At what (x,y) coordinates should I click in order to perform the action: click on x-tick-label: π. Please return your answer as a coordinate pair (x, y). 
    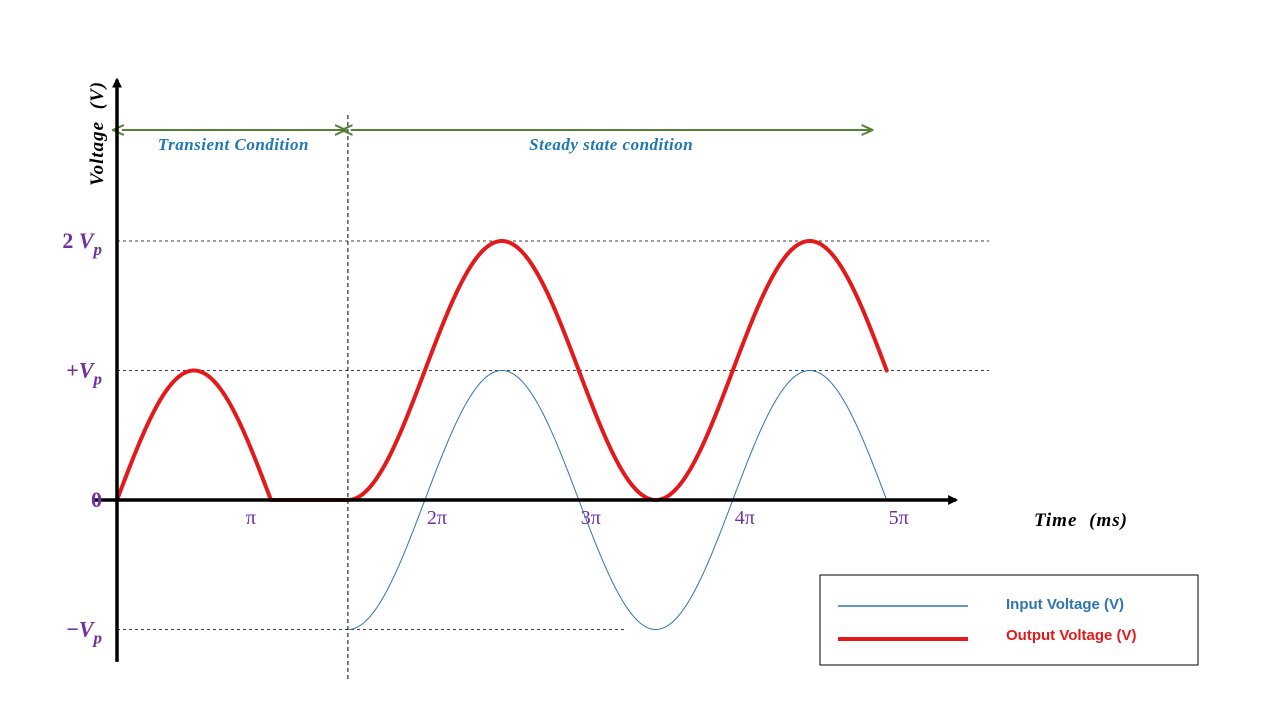
    Looking at the image, I should click on (251, 518).